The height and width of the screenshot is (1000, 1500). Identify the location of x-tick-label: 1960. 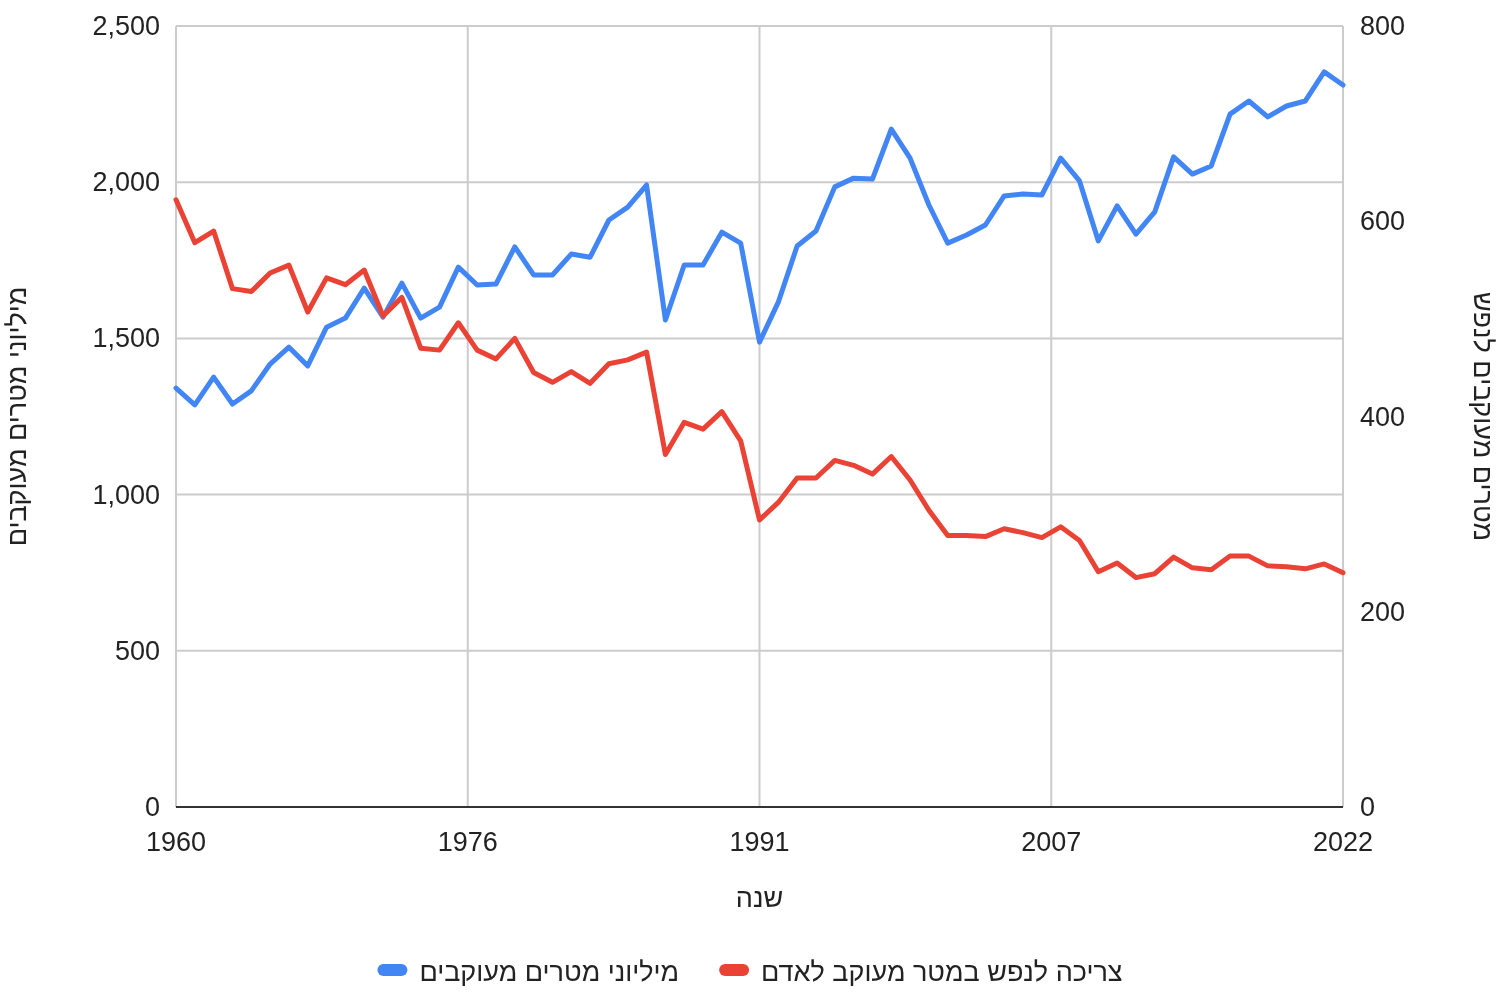
(176, 842).